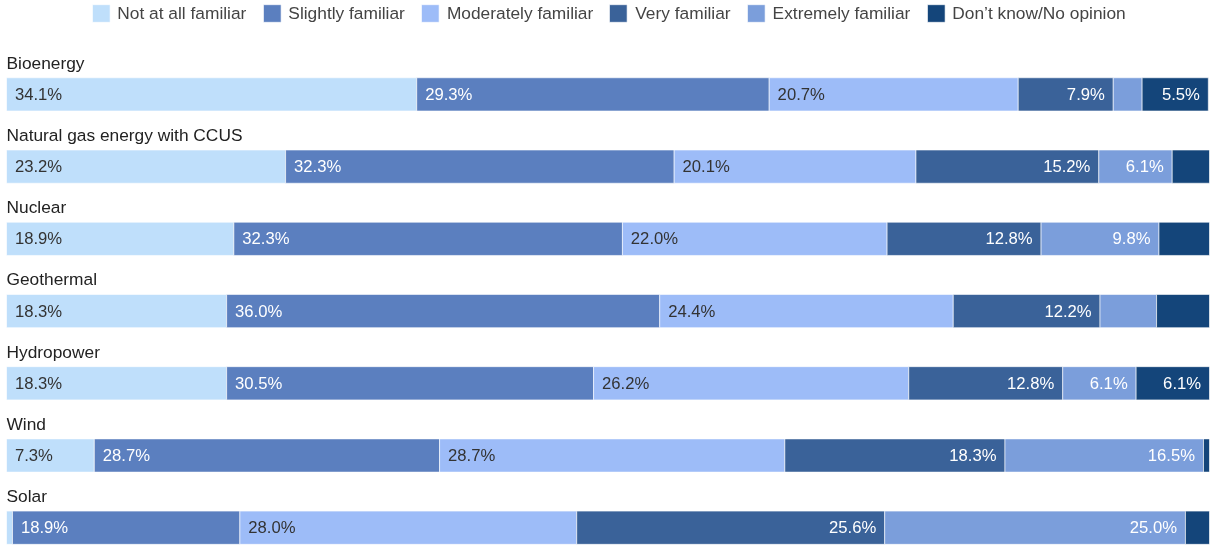  Describe the element at coordinates (45, 62) in the screenshot. I see `y-tick-label: Bioenergy` at that location.